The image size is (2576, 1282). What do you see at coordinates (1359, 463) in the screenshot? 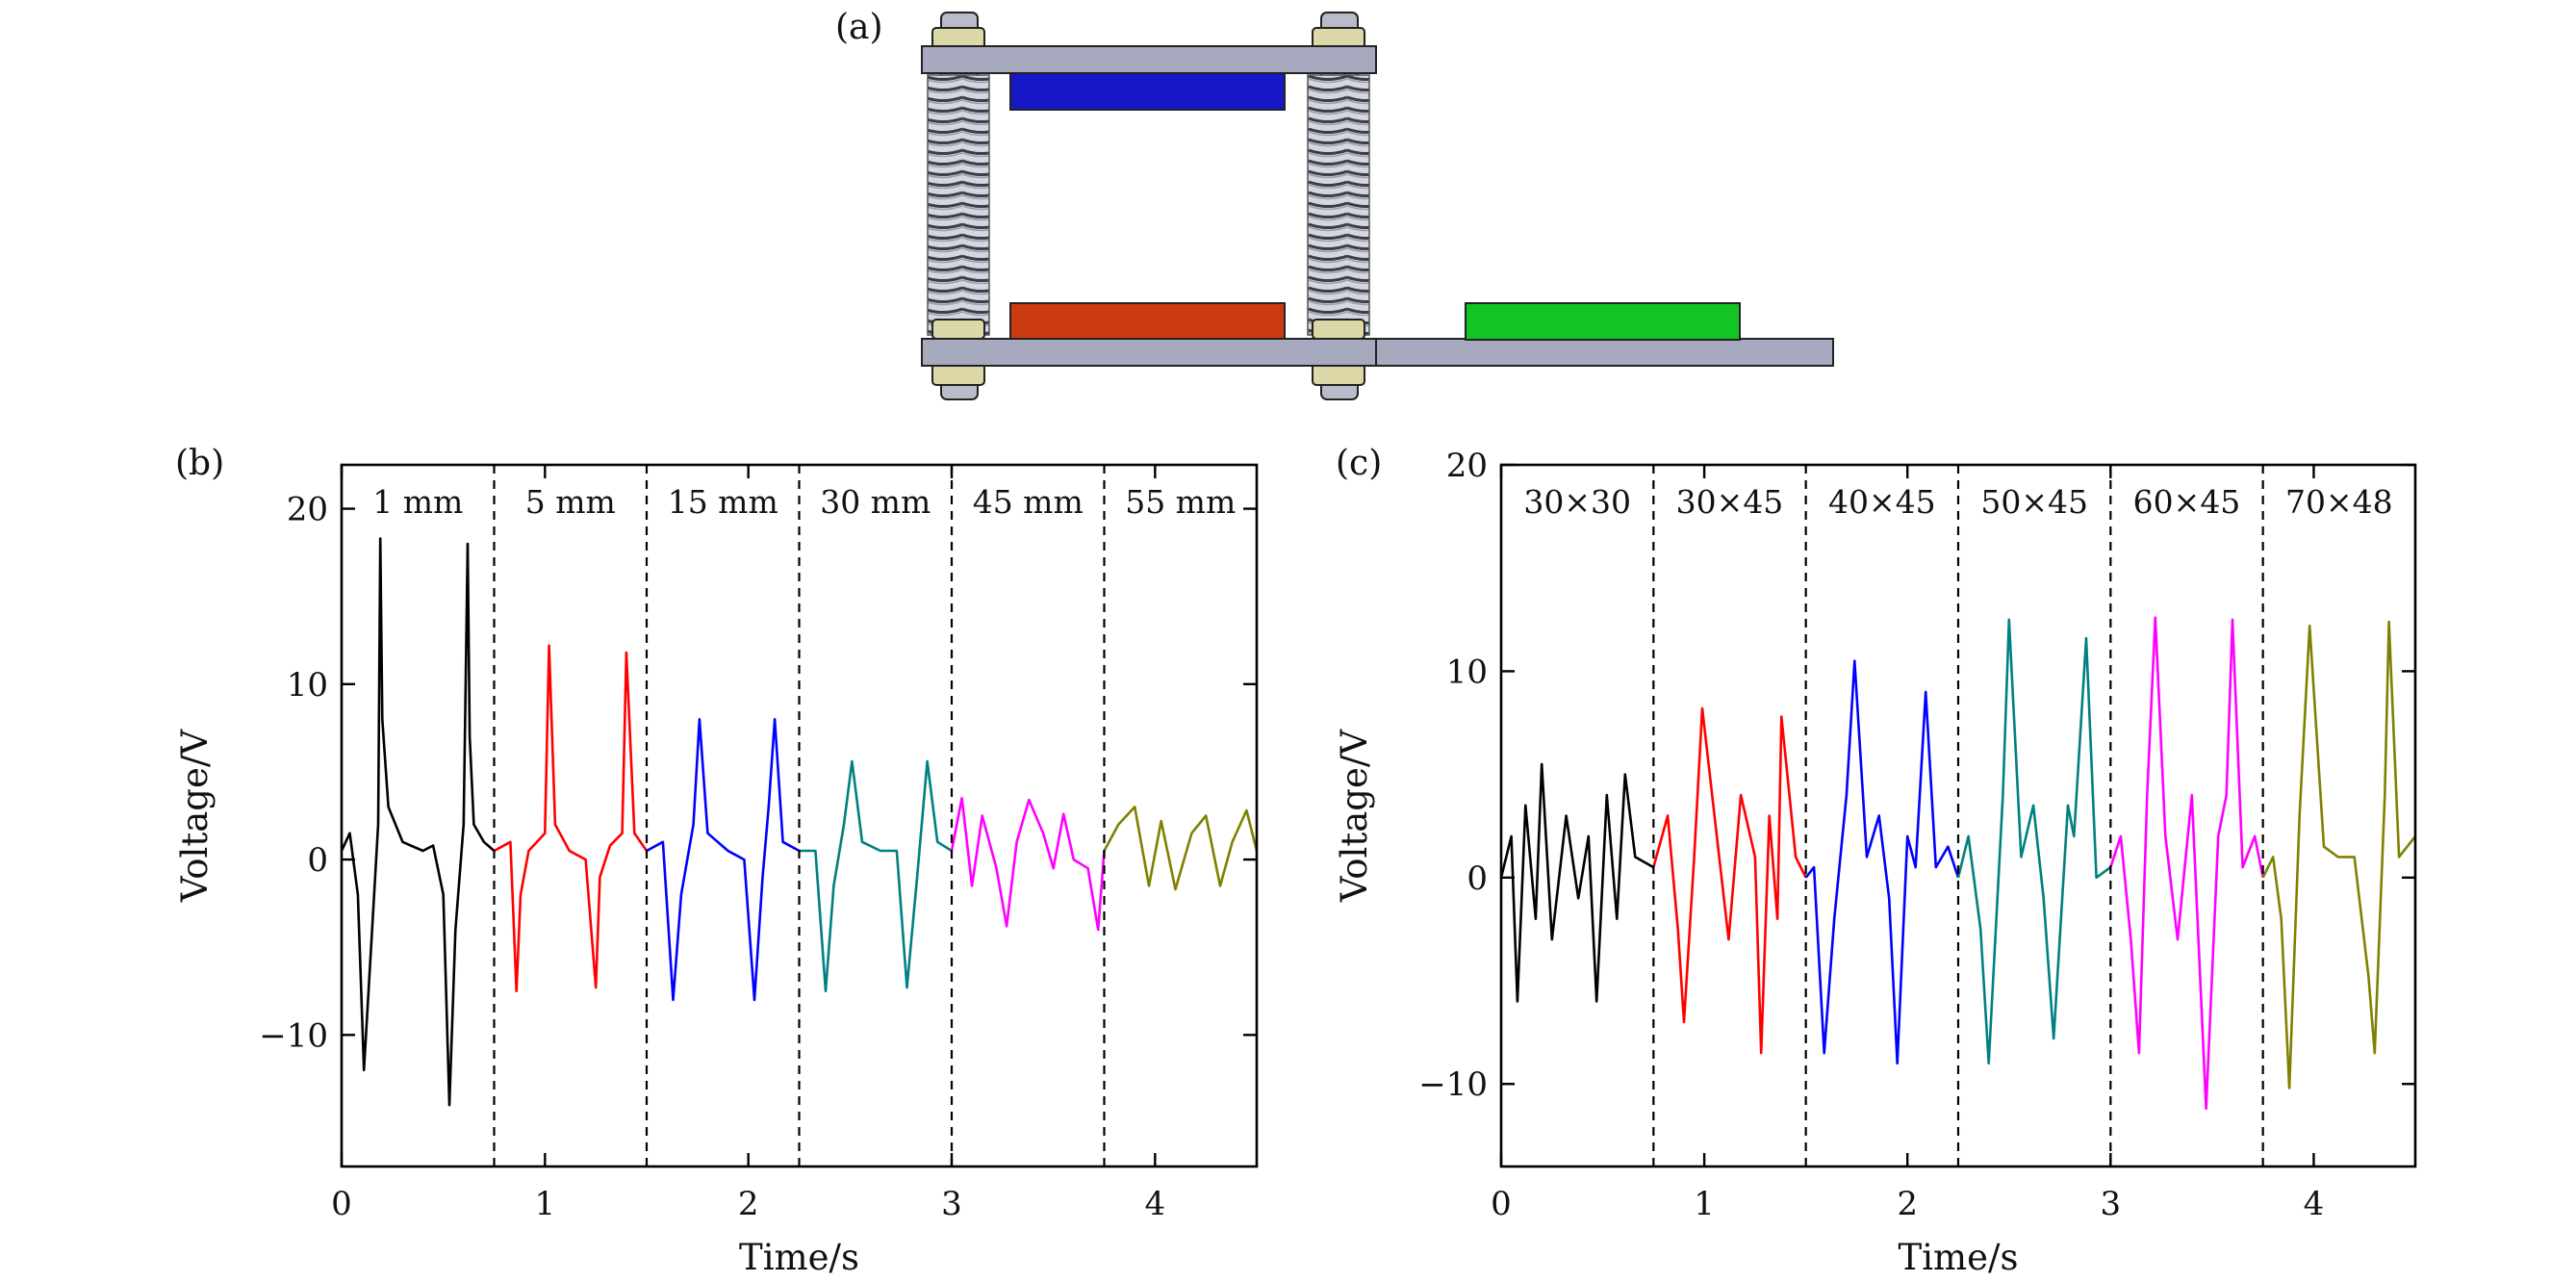
I see `panel-c-label: (c)` at bounding box center [1359, 463].